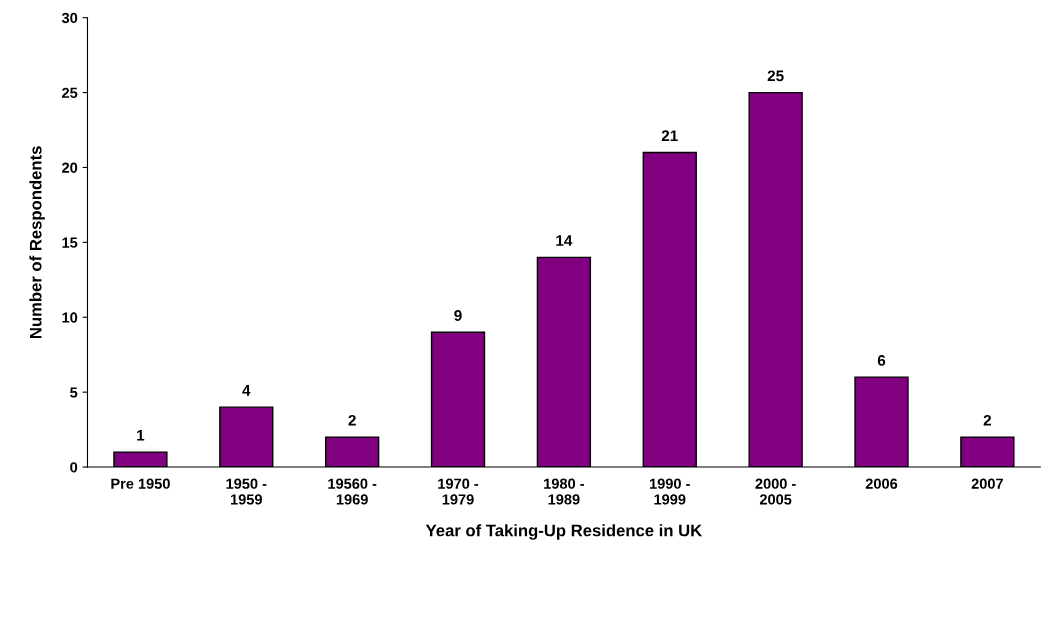  Describe the element at coordinates (70, 93) in the screenshot. I see `y-tick-label: 25` at that location.